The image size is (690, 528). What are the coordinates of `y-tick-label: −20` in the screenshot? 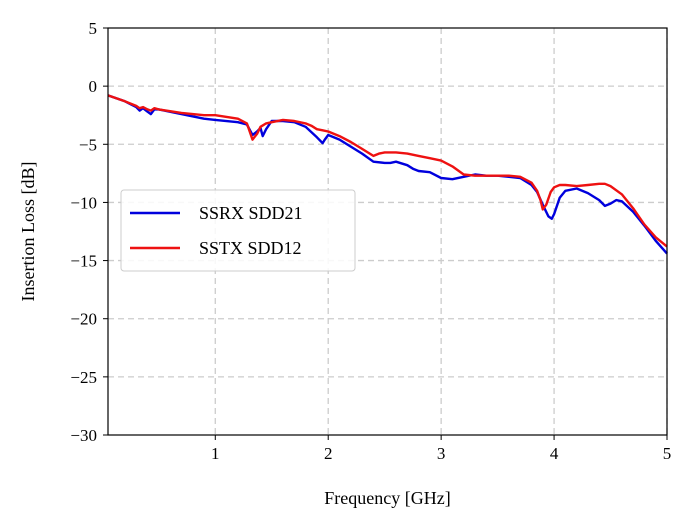 It's located at (83, 319).